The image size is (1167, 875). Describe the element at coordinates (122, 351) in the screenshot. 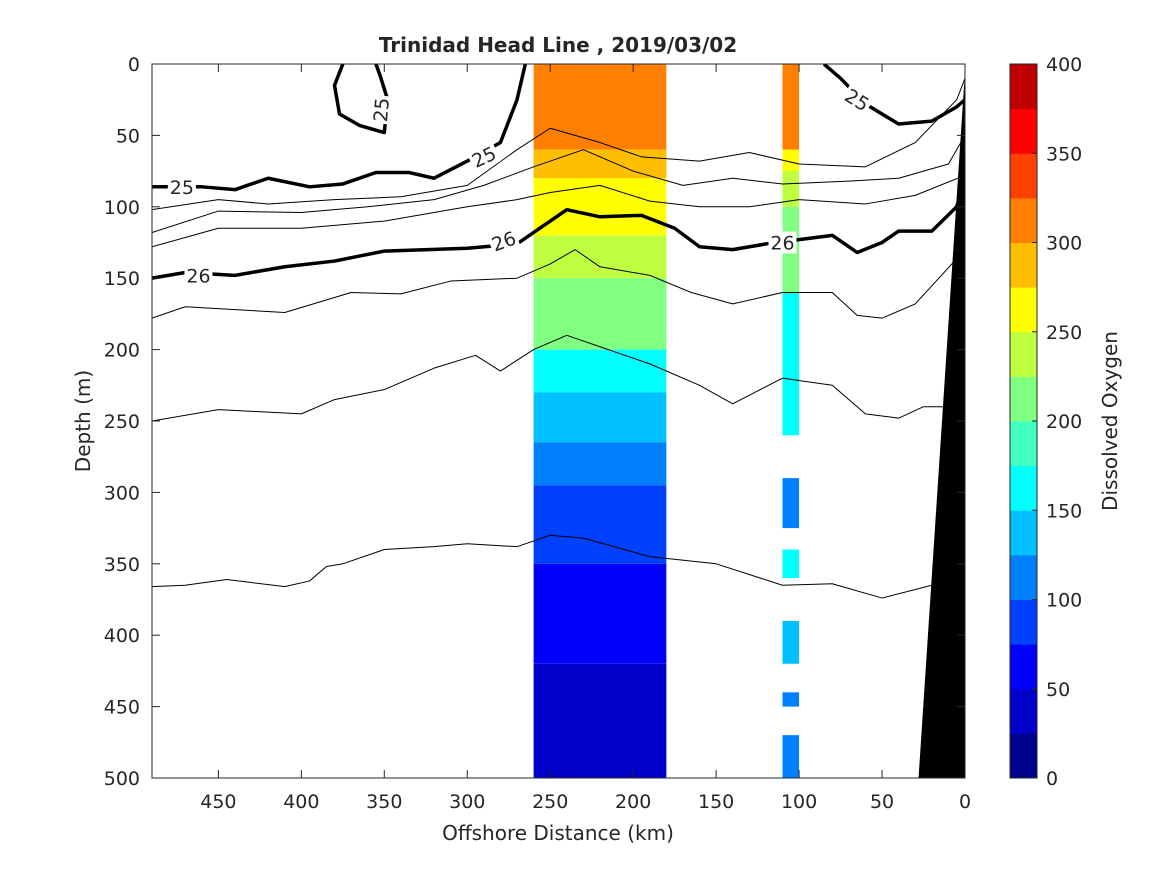

I see `y-tick-label-4: 200` at that location.